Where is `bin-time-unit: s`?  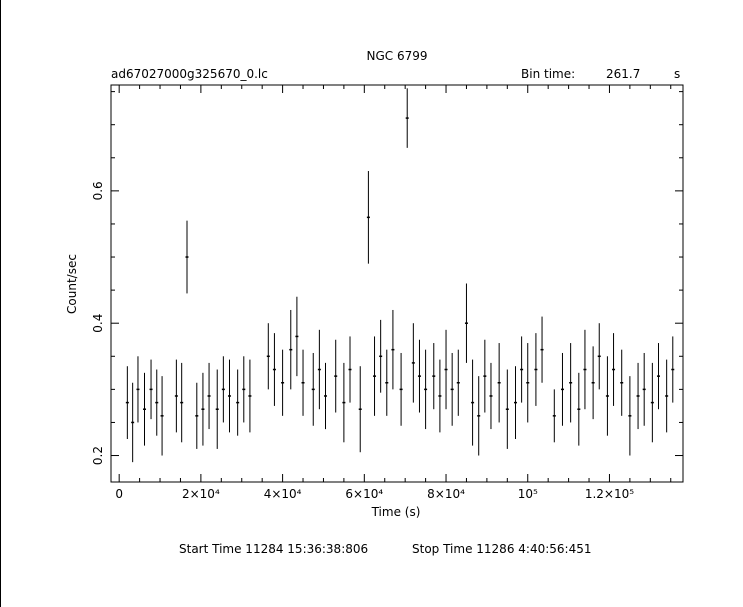
bin-time-unit: s is located at coordinates (677, 74).